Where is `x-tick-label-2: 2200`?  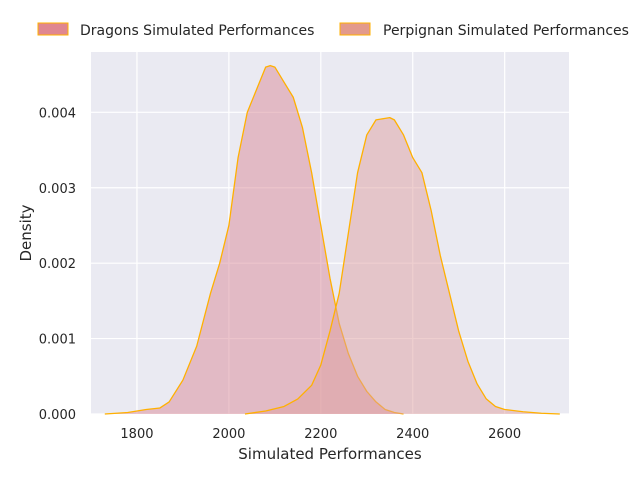
x-tick-label-2: 2200 is located at coordinates (320, 434).